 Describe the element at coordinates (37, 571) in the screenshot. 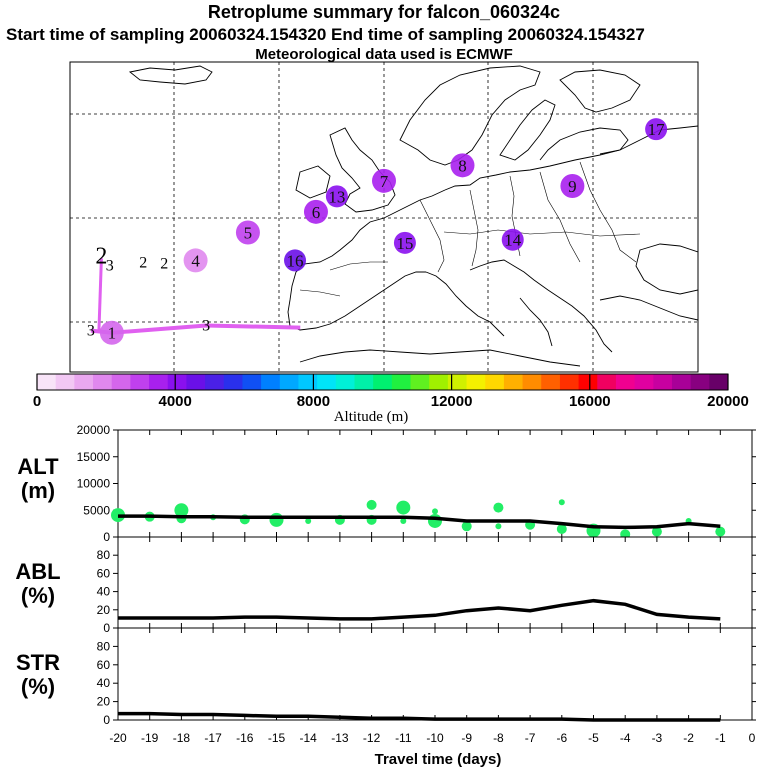

I see `panel-label: ABL` at that location.